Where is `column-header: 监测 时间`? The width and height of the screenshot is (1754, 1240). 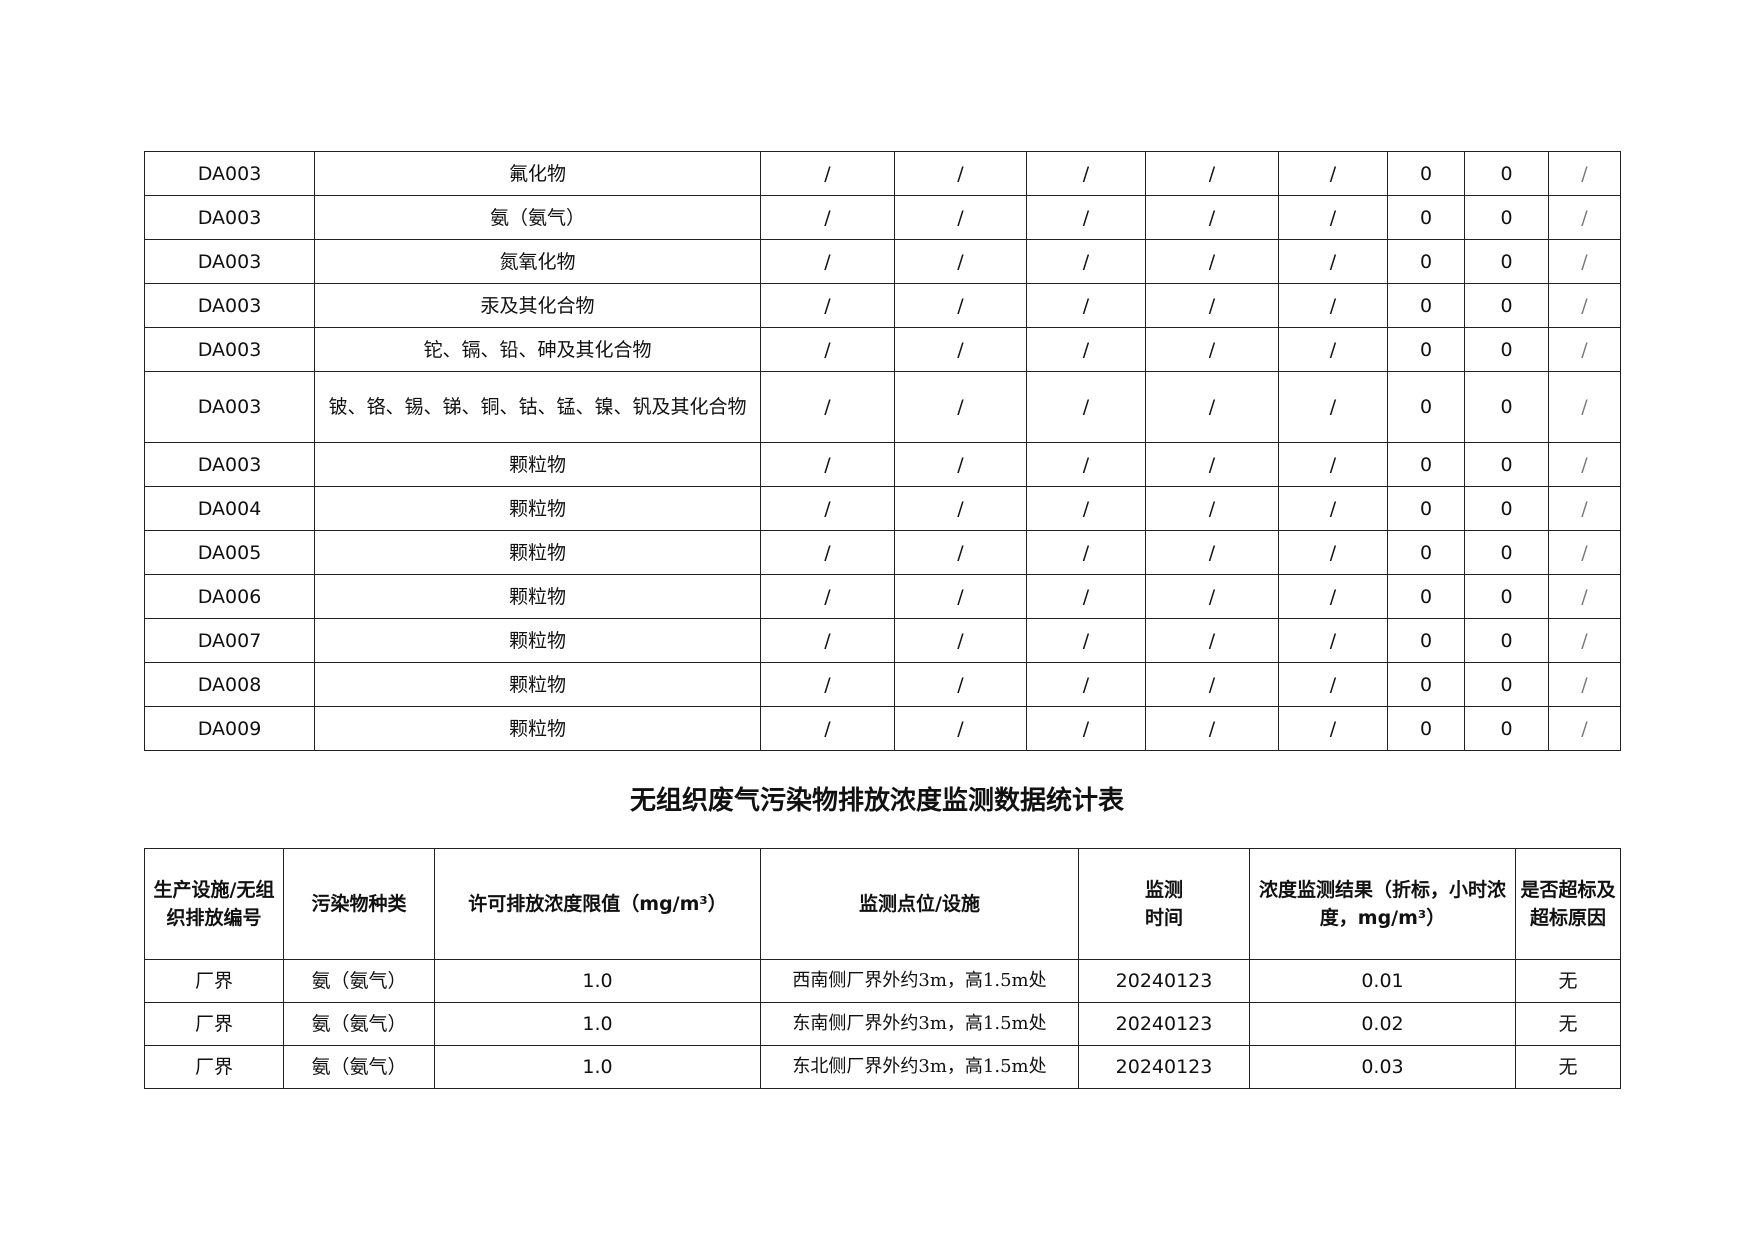
column-header: 监测 时间 is located at coordinates (1164, 904).